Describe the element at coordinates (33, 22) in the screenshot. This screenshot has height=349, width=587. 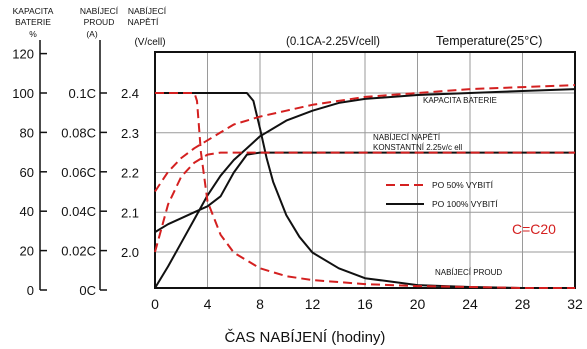
I see `capacity-axis-label-line2: BATERIE` at that location.